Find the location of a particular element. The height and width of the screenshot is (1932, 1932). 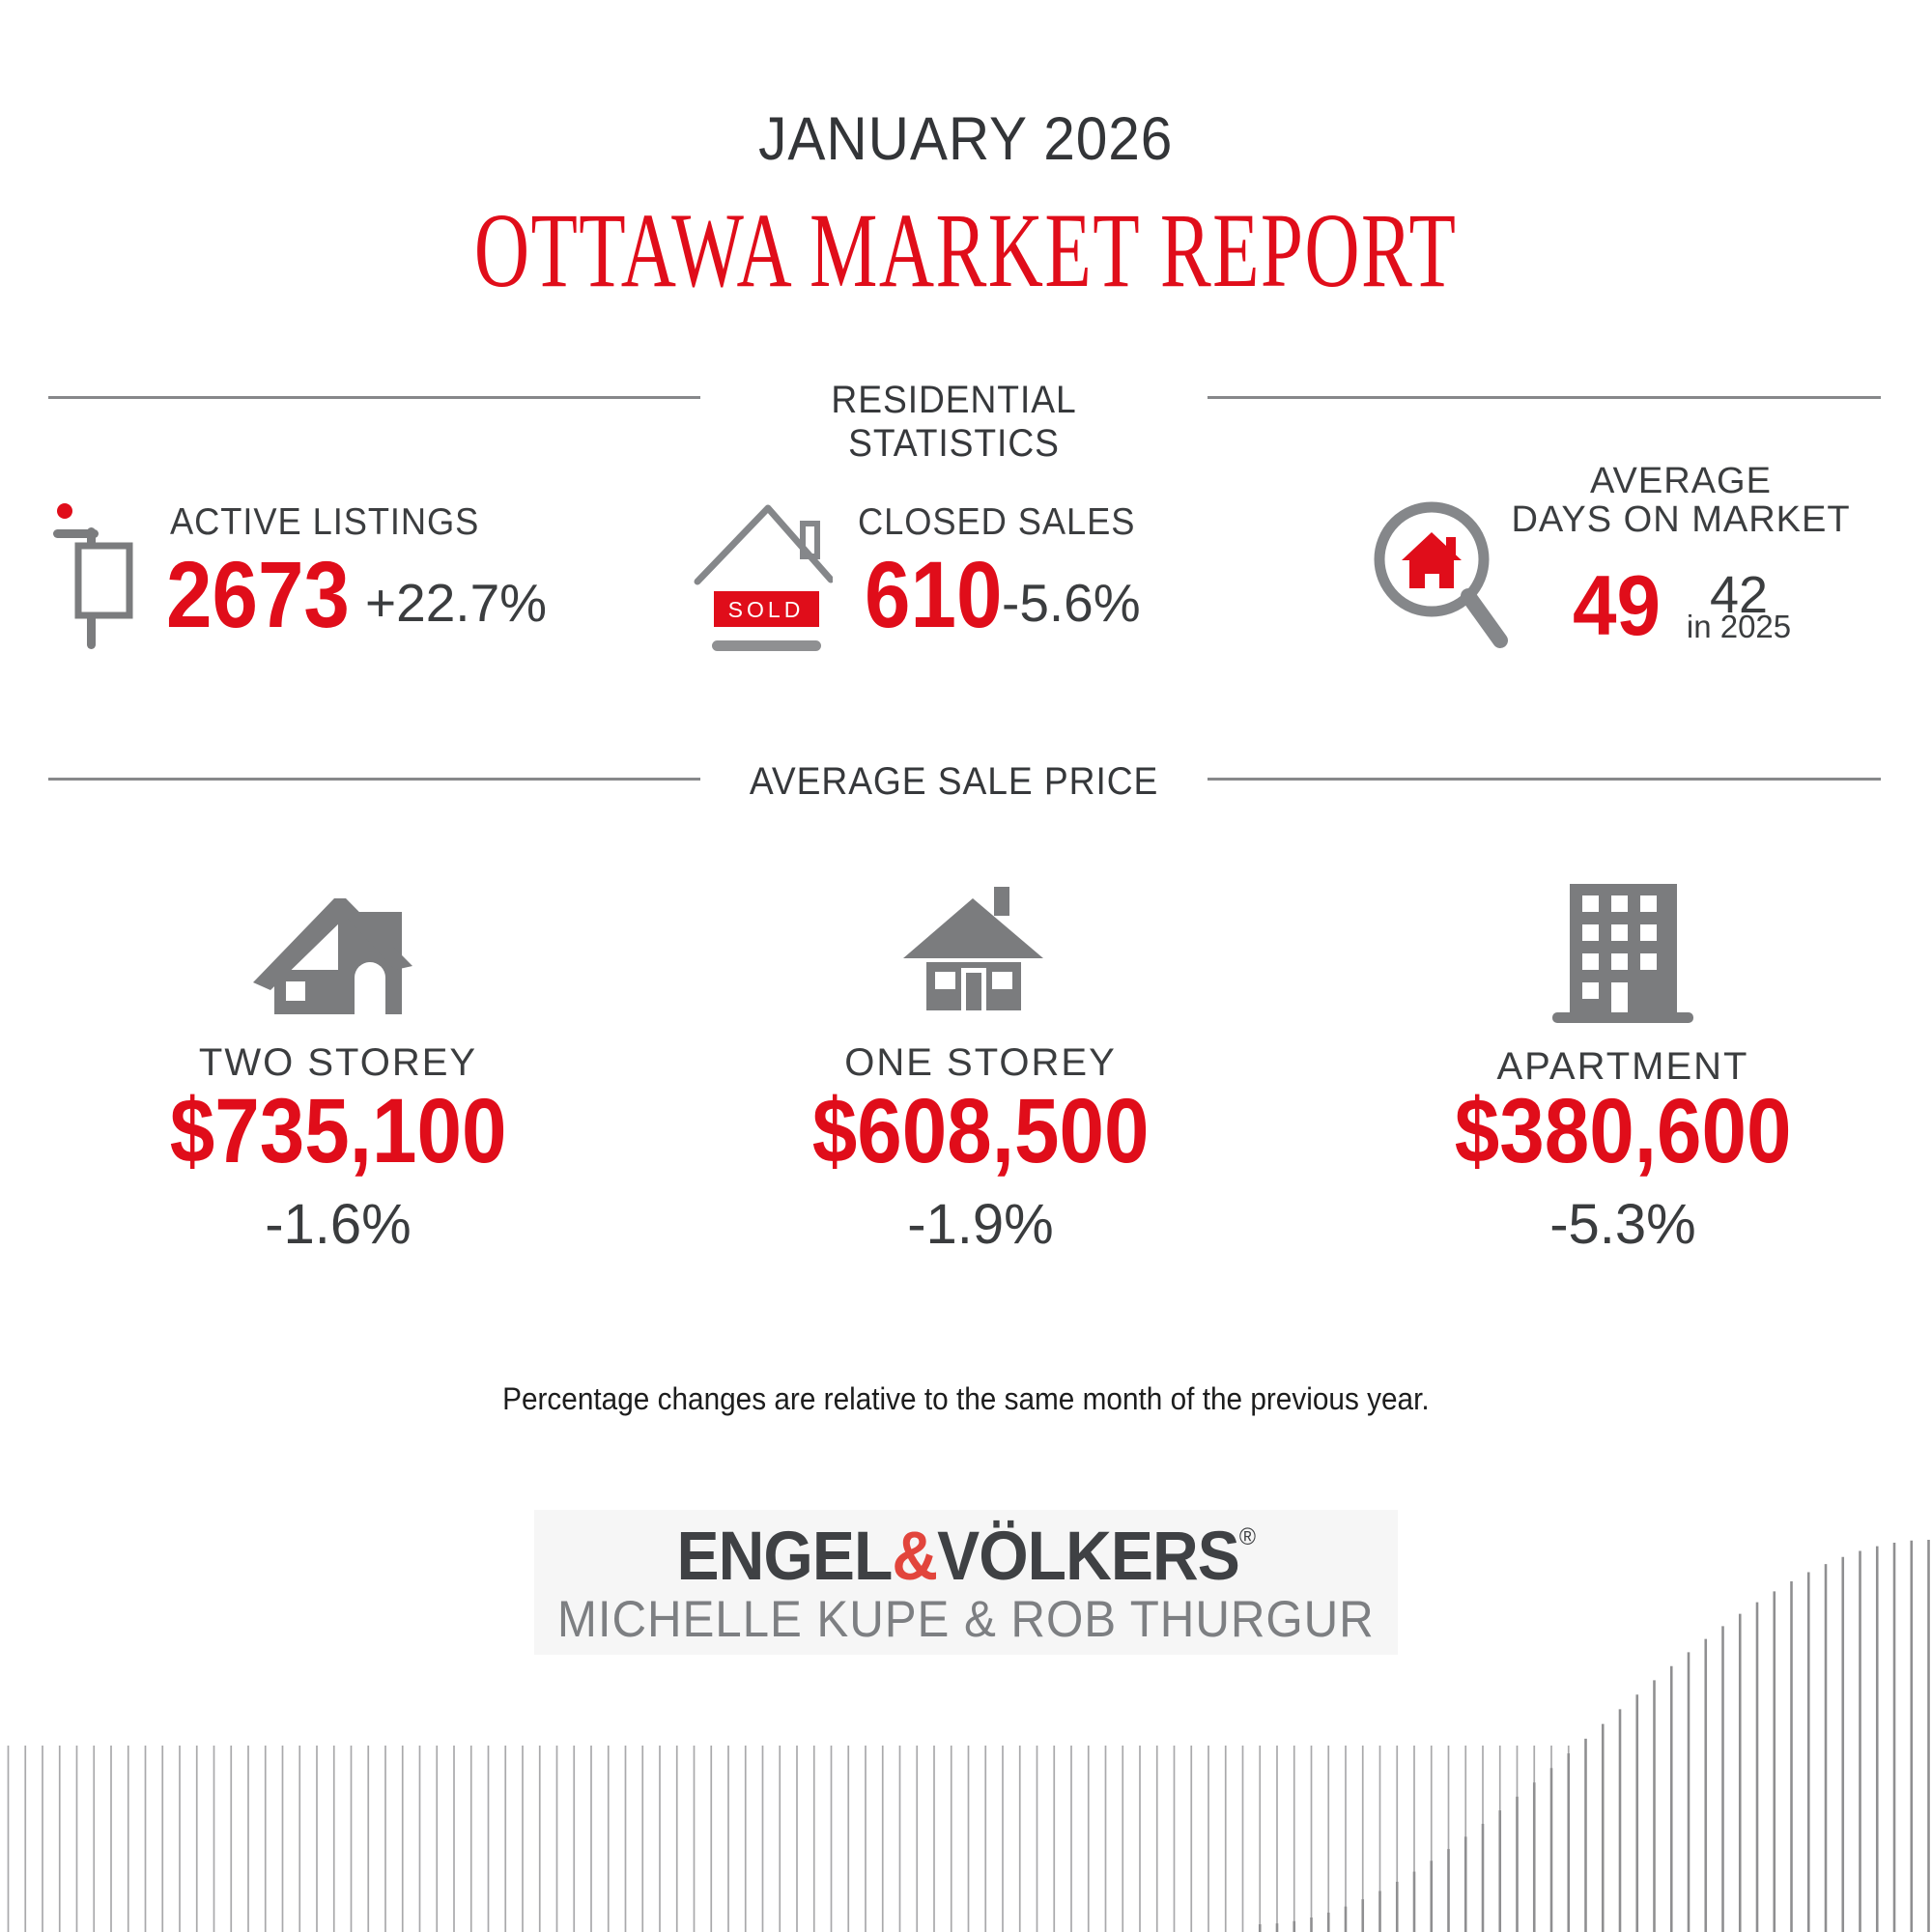

report-month: JANUARY 2026 is located at coordinates (966, 139).